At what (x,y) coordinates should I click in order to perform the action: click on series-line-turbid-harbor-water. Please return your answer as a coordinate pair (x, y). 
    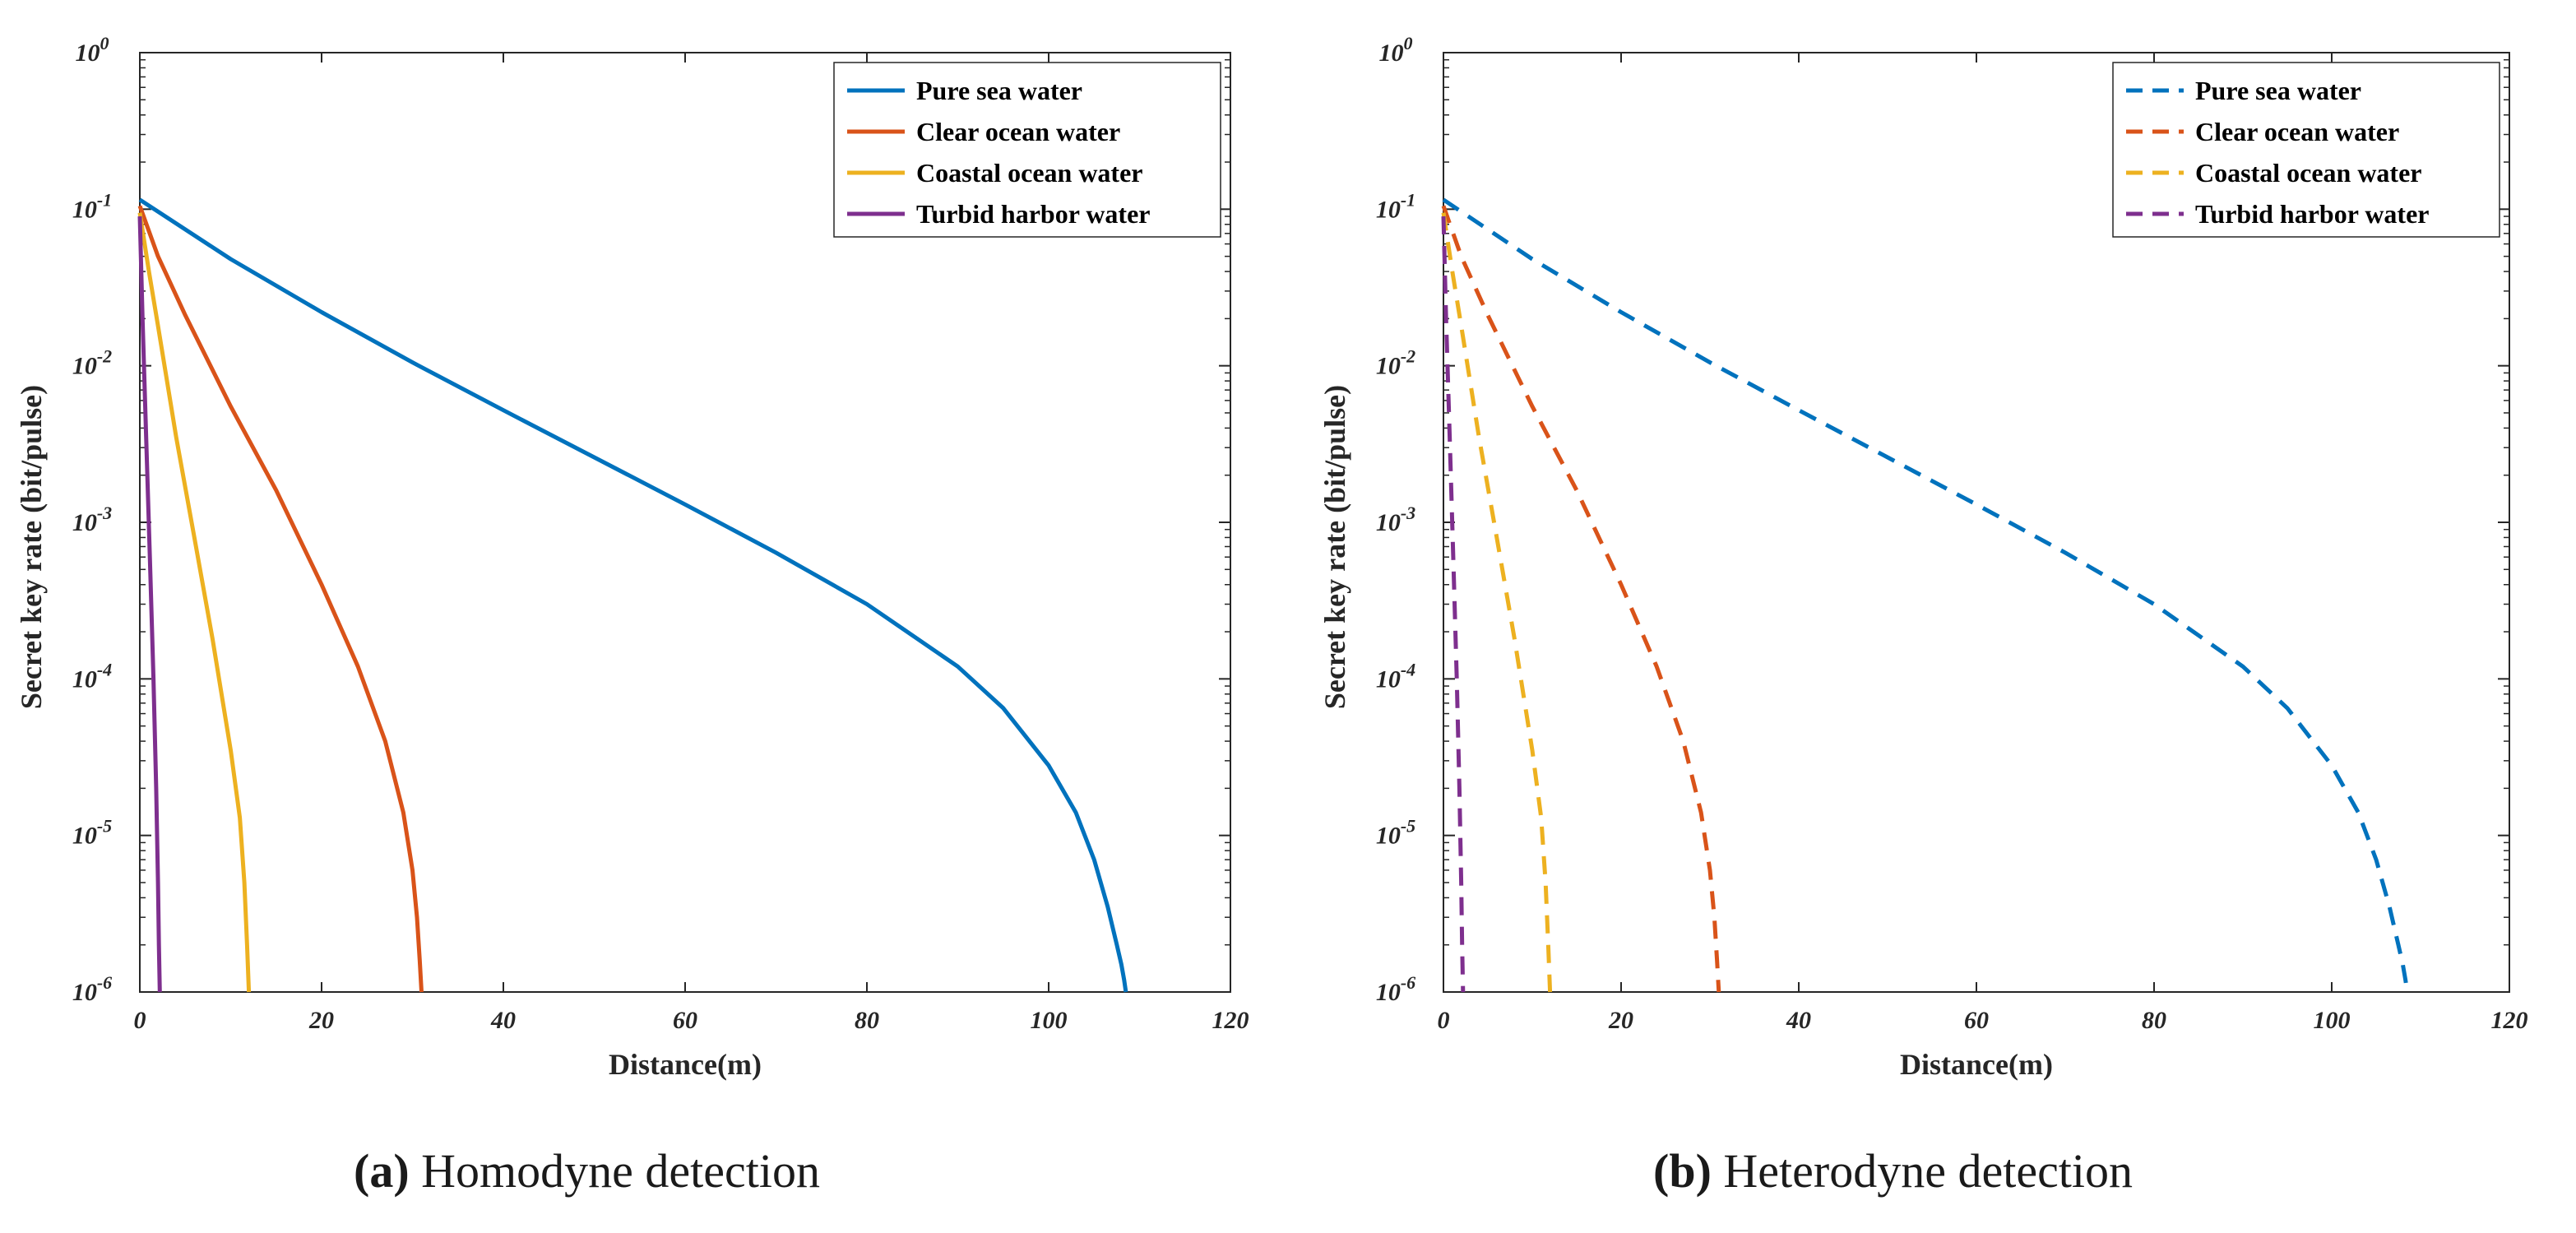
    Looking at the image, I should click on (150, 604).